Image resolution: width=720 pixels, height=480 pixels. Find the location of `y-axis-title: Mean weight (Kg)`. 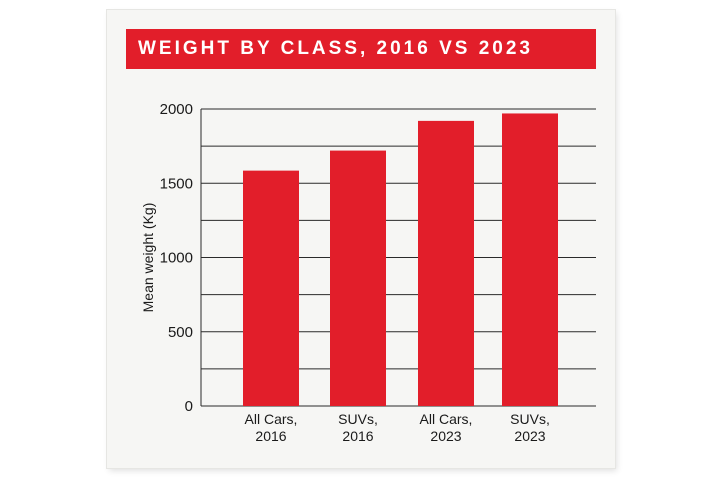

y-axis-title: Mean weight (Kg) is located at coordinates (148, 258).